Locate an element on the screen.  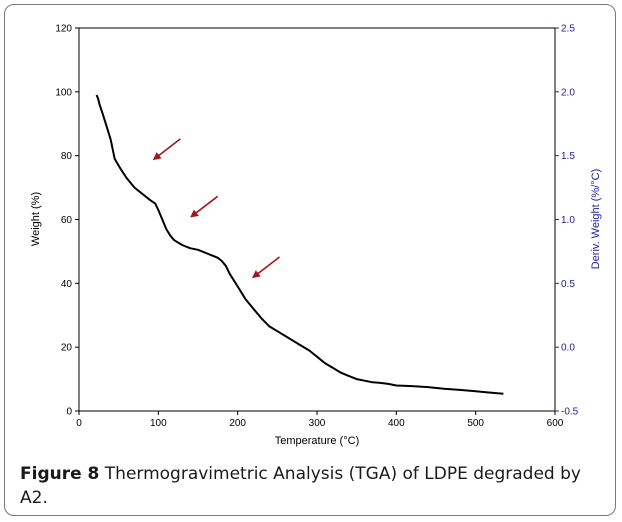
y2-tick-label: 0.0 is located at coordinates (568, 348).